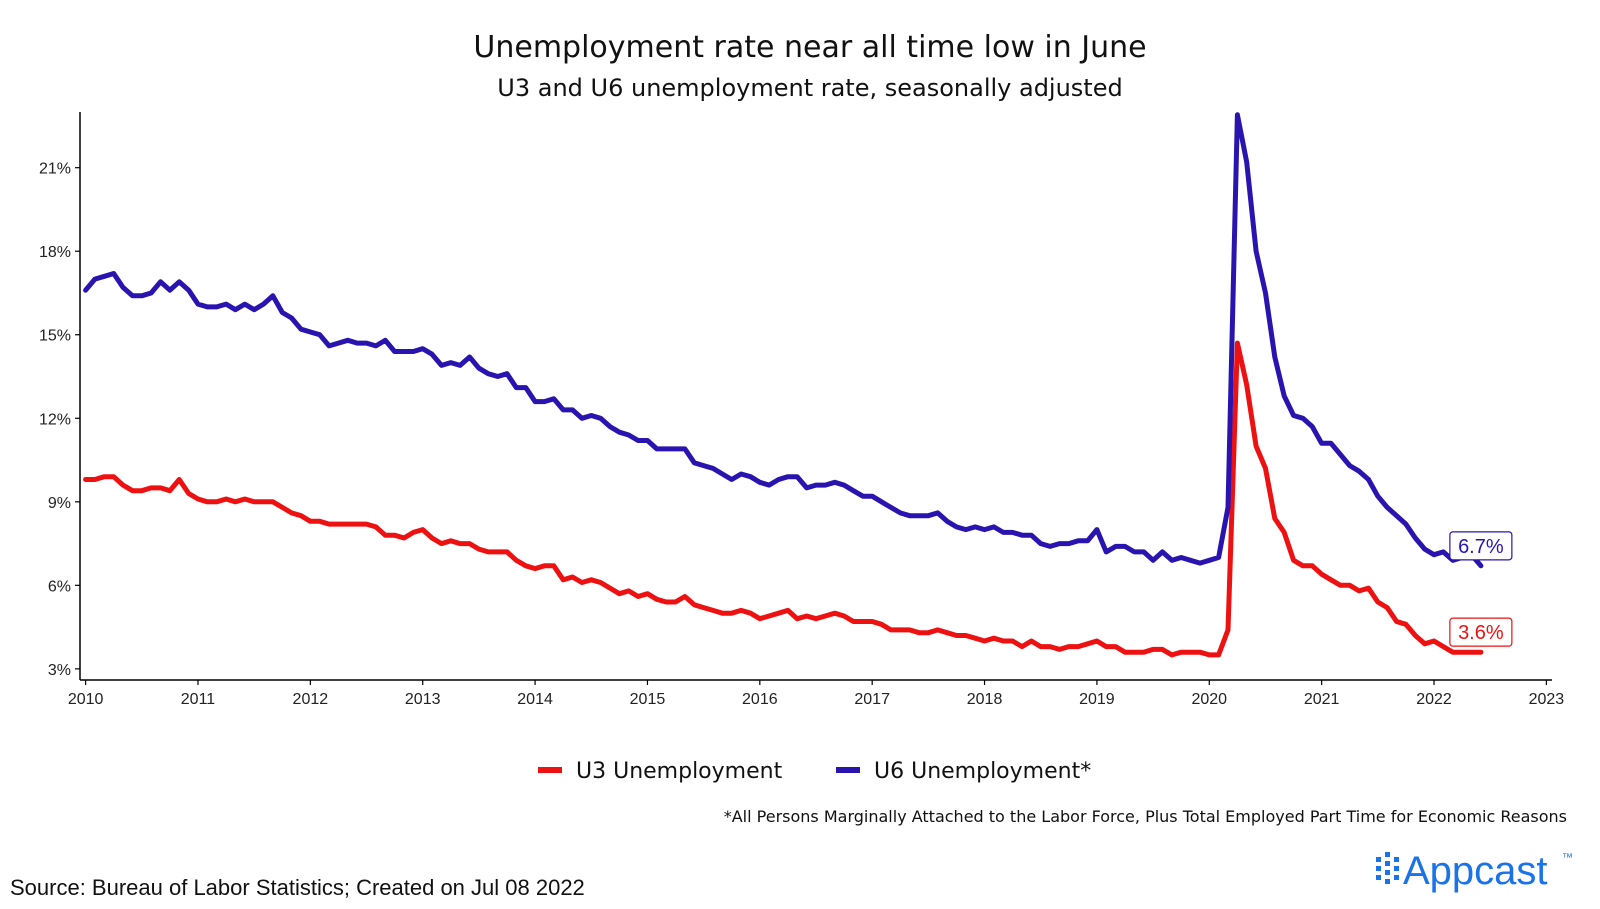  I want to click on y-tick-label: 15%, so click(55, 336).